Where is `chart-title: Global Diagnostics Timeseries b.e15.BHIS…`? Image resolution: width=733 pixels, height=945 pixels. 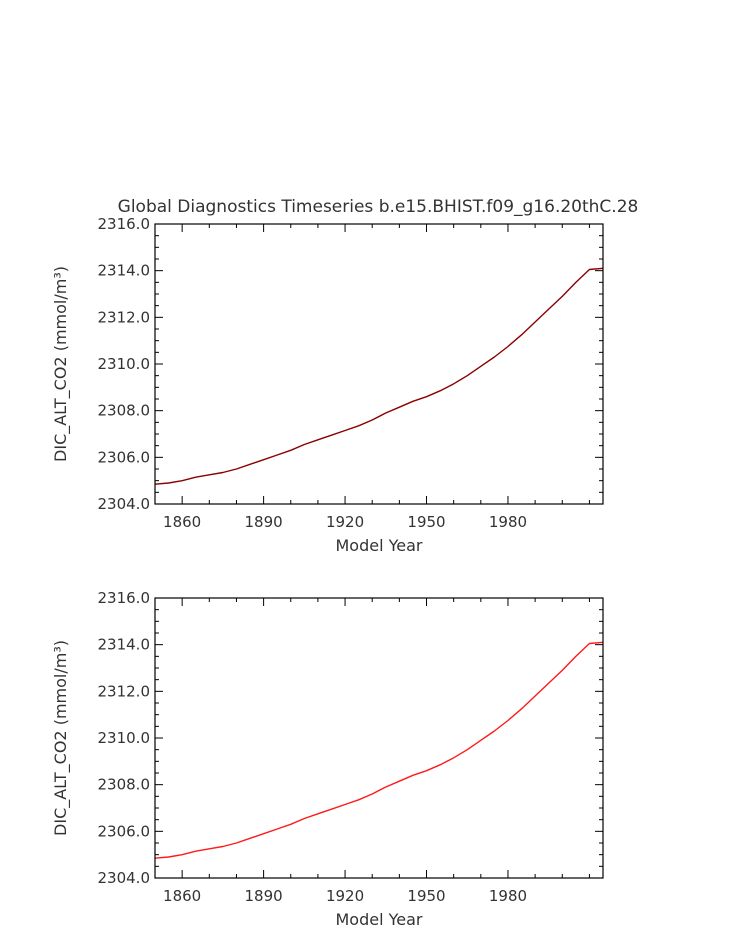
chart-title: Global Diagnostics Timeseries b.e15.BHIS… is located at coordinates (378, 207).